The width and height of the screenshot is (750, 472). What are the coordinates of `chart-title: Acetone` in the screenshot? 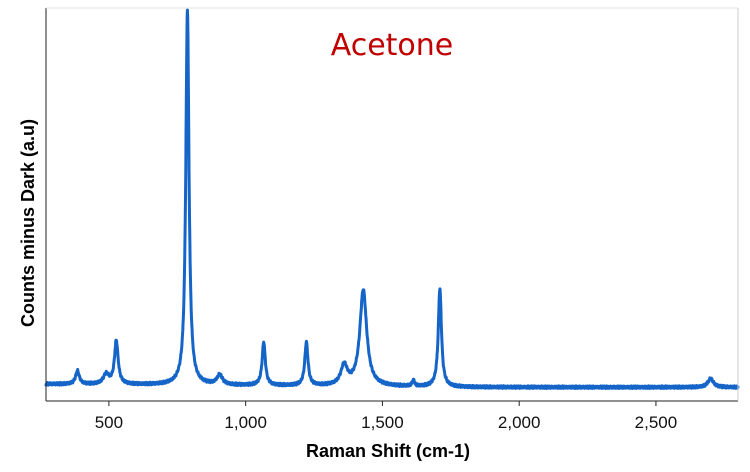 It's located at (392, 45).